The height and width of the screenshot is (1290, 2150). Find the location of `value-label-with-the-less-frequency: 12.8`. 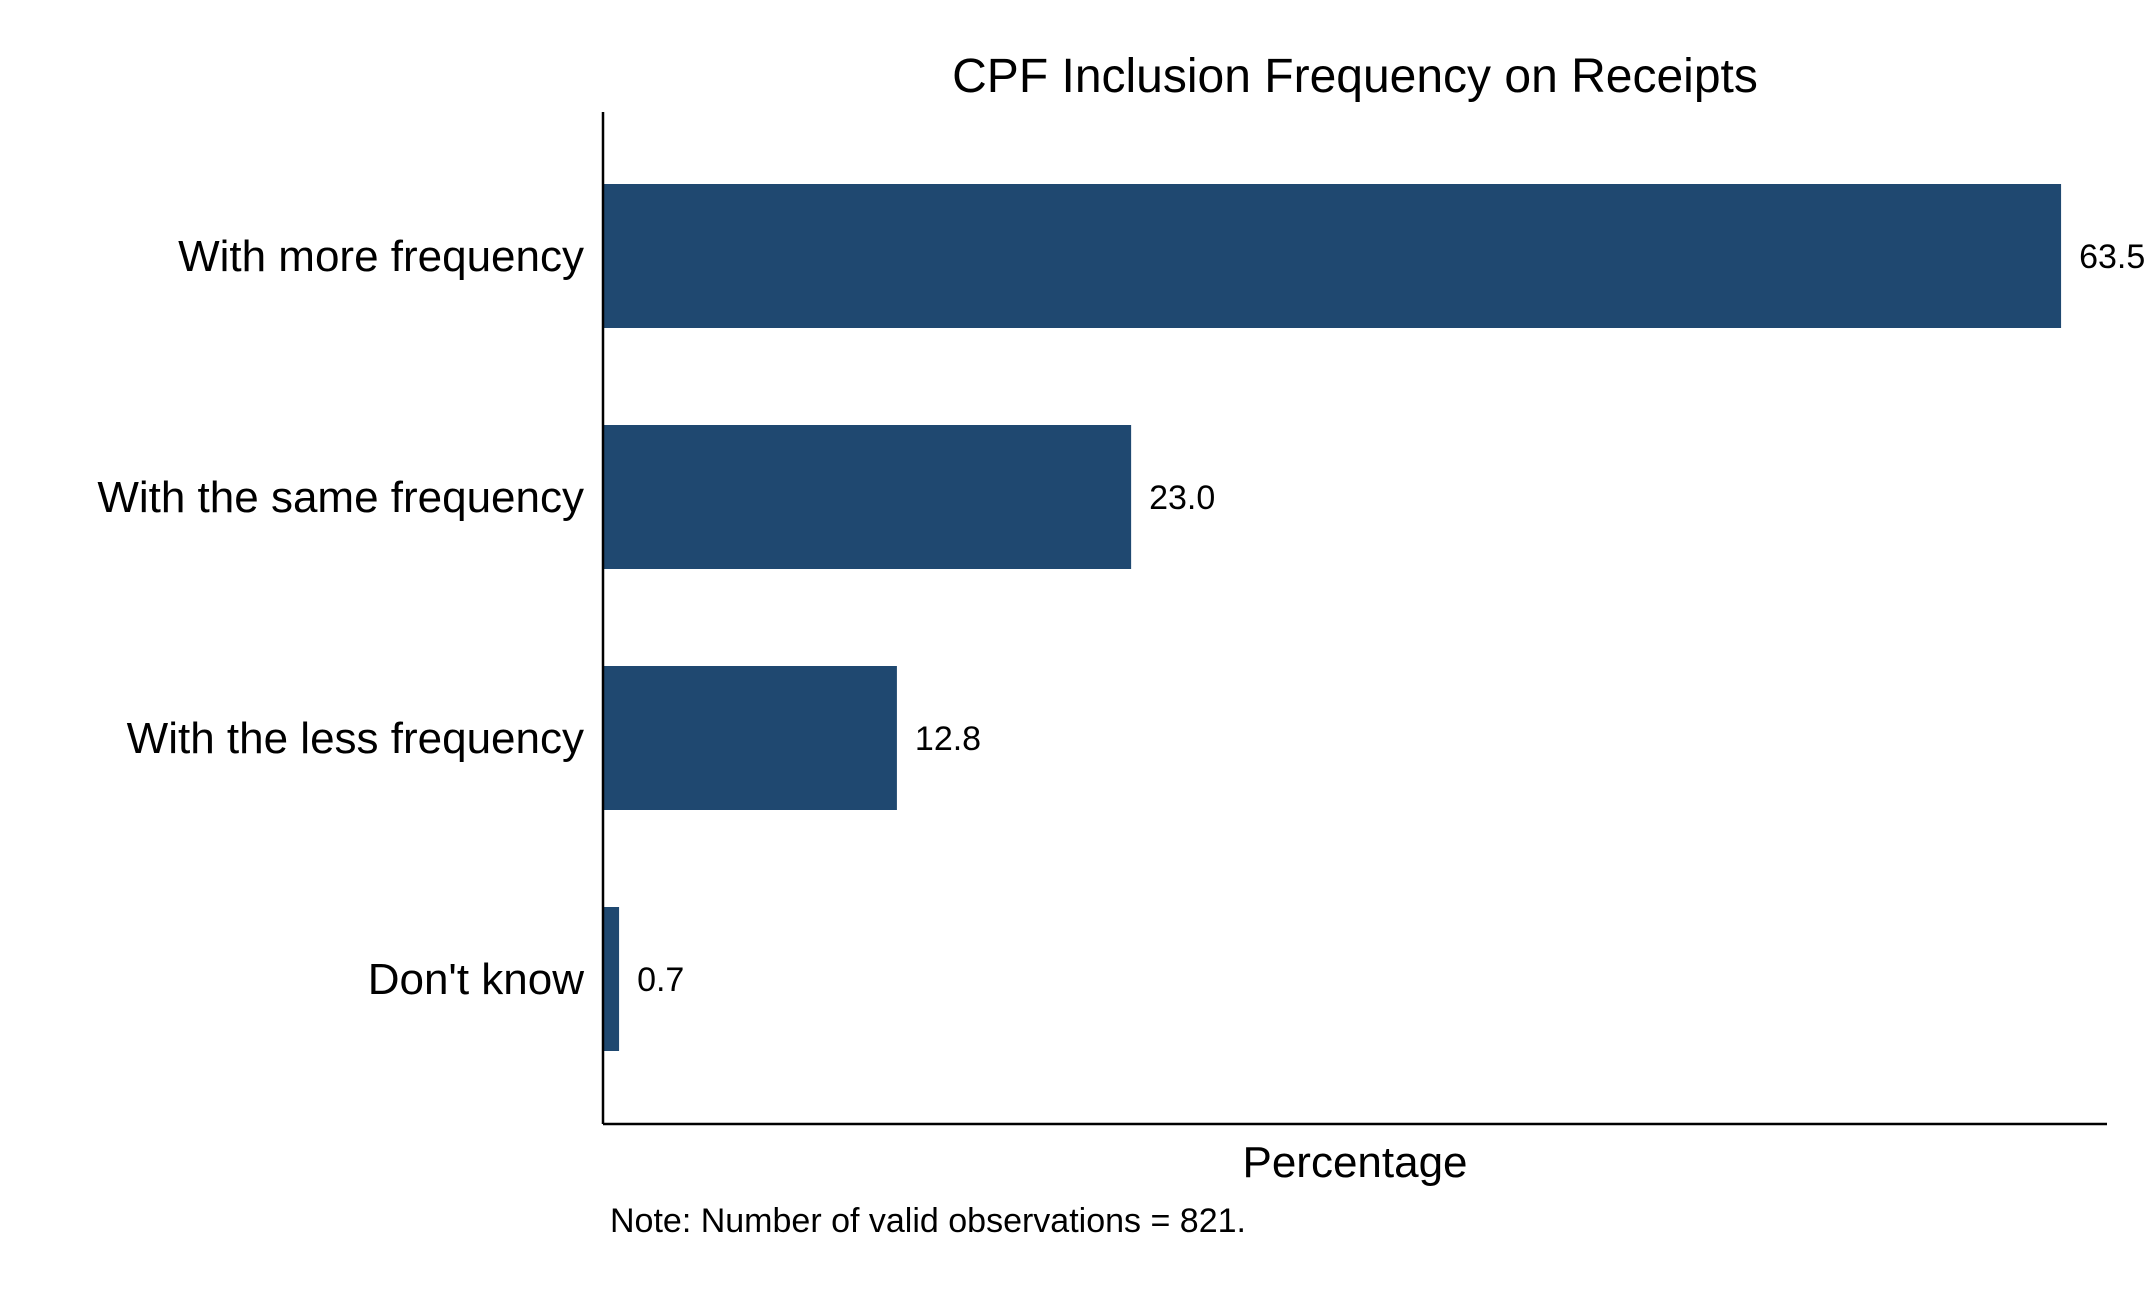

value-label-with-the-less-frequency: 12.8 is located at coordinates (948, 739).